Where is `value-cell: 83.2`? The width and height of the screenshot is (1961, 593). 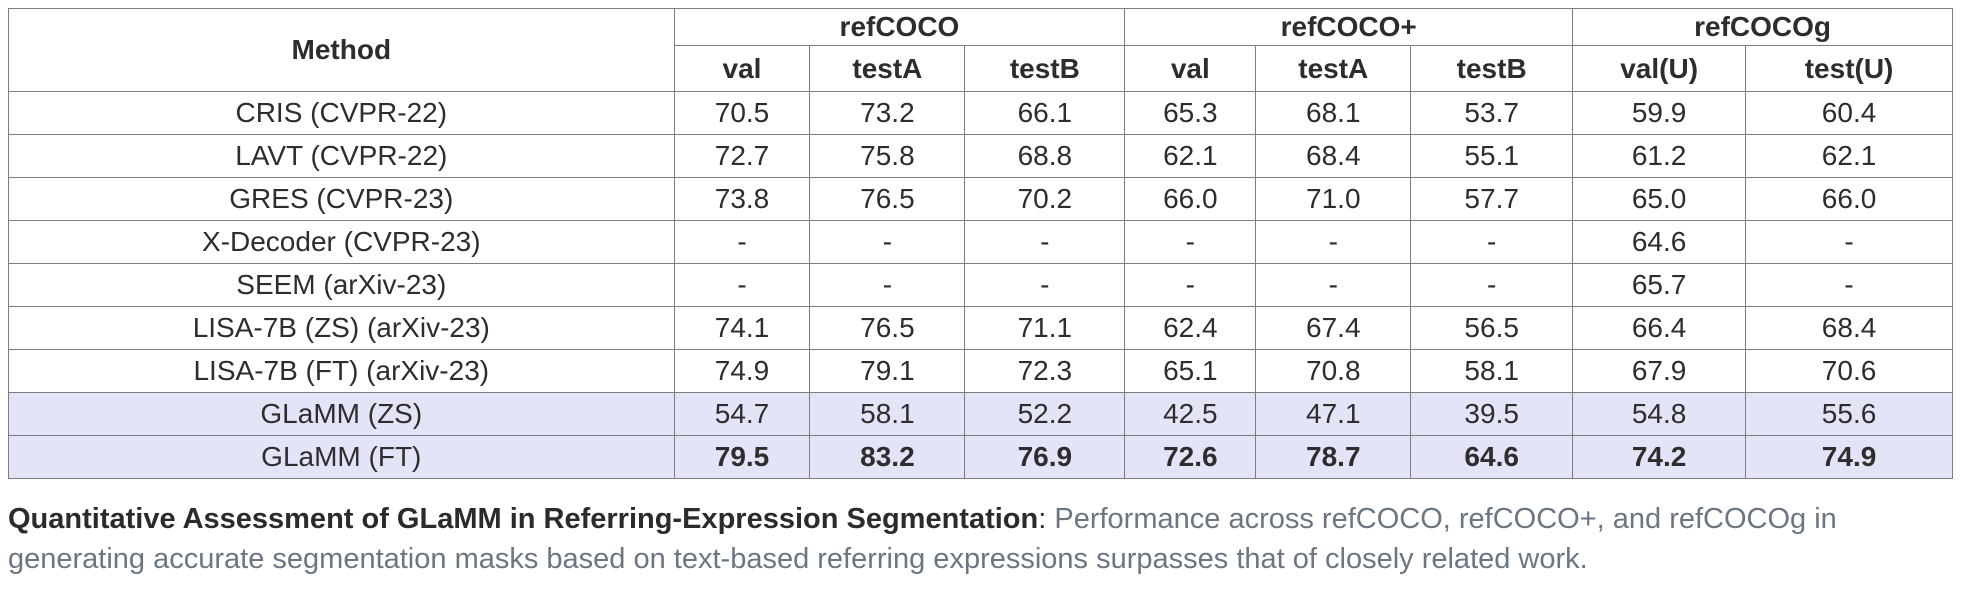 value-cell: 83.2 is located at coordinates (887, 457).